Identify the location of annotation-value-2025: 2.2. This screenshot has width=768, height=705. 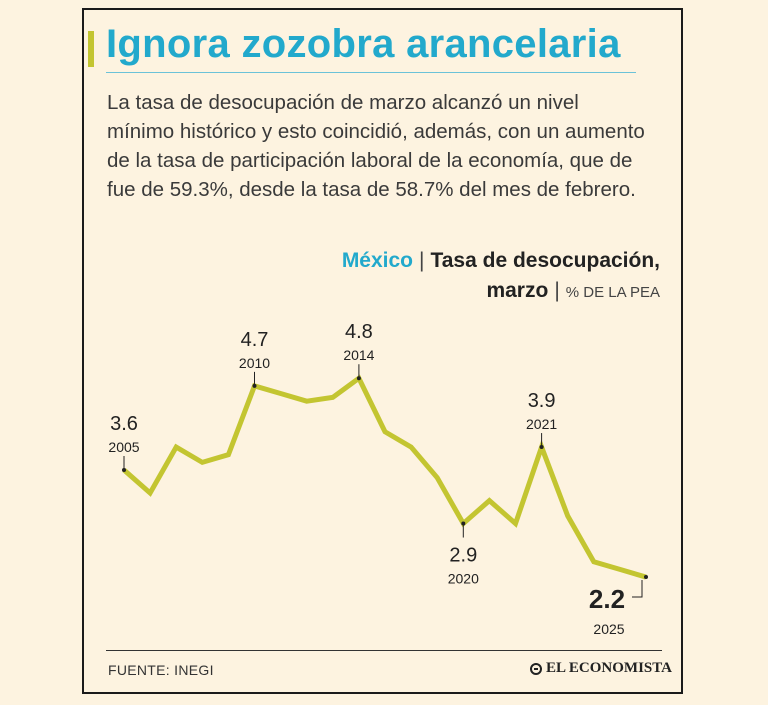
(607, 599).